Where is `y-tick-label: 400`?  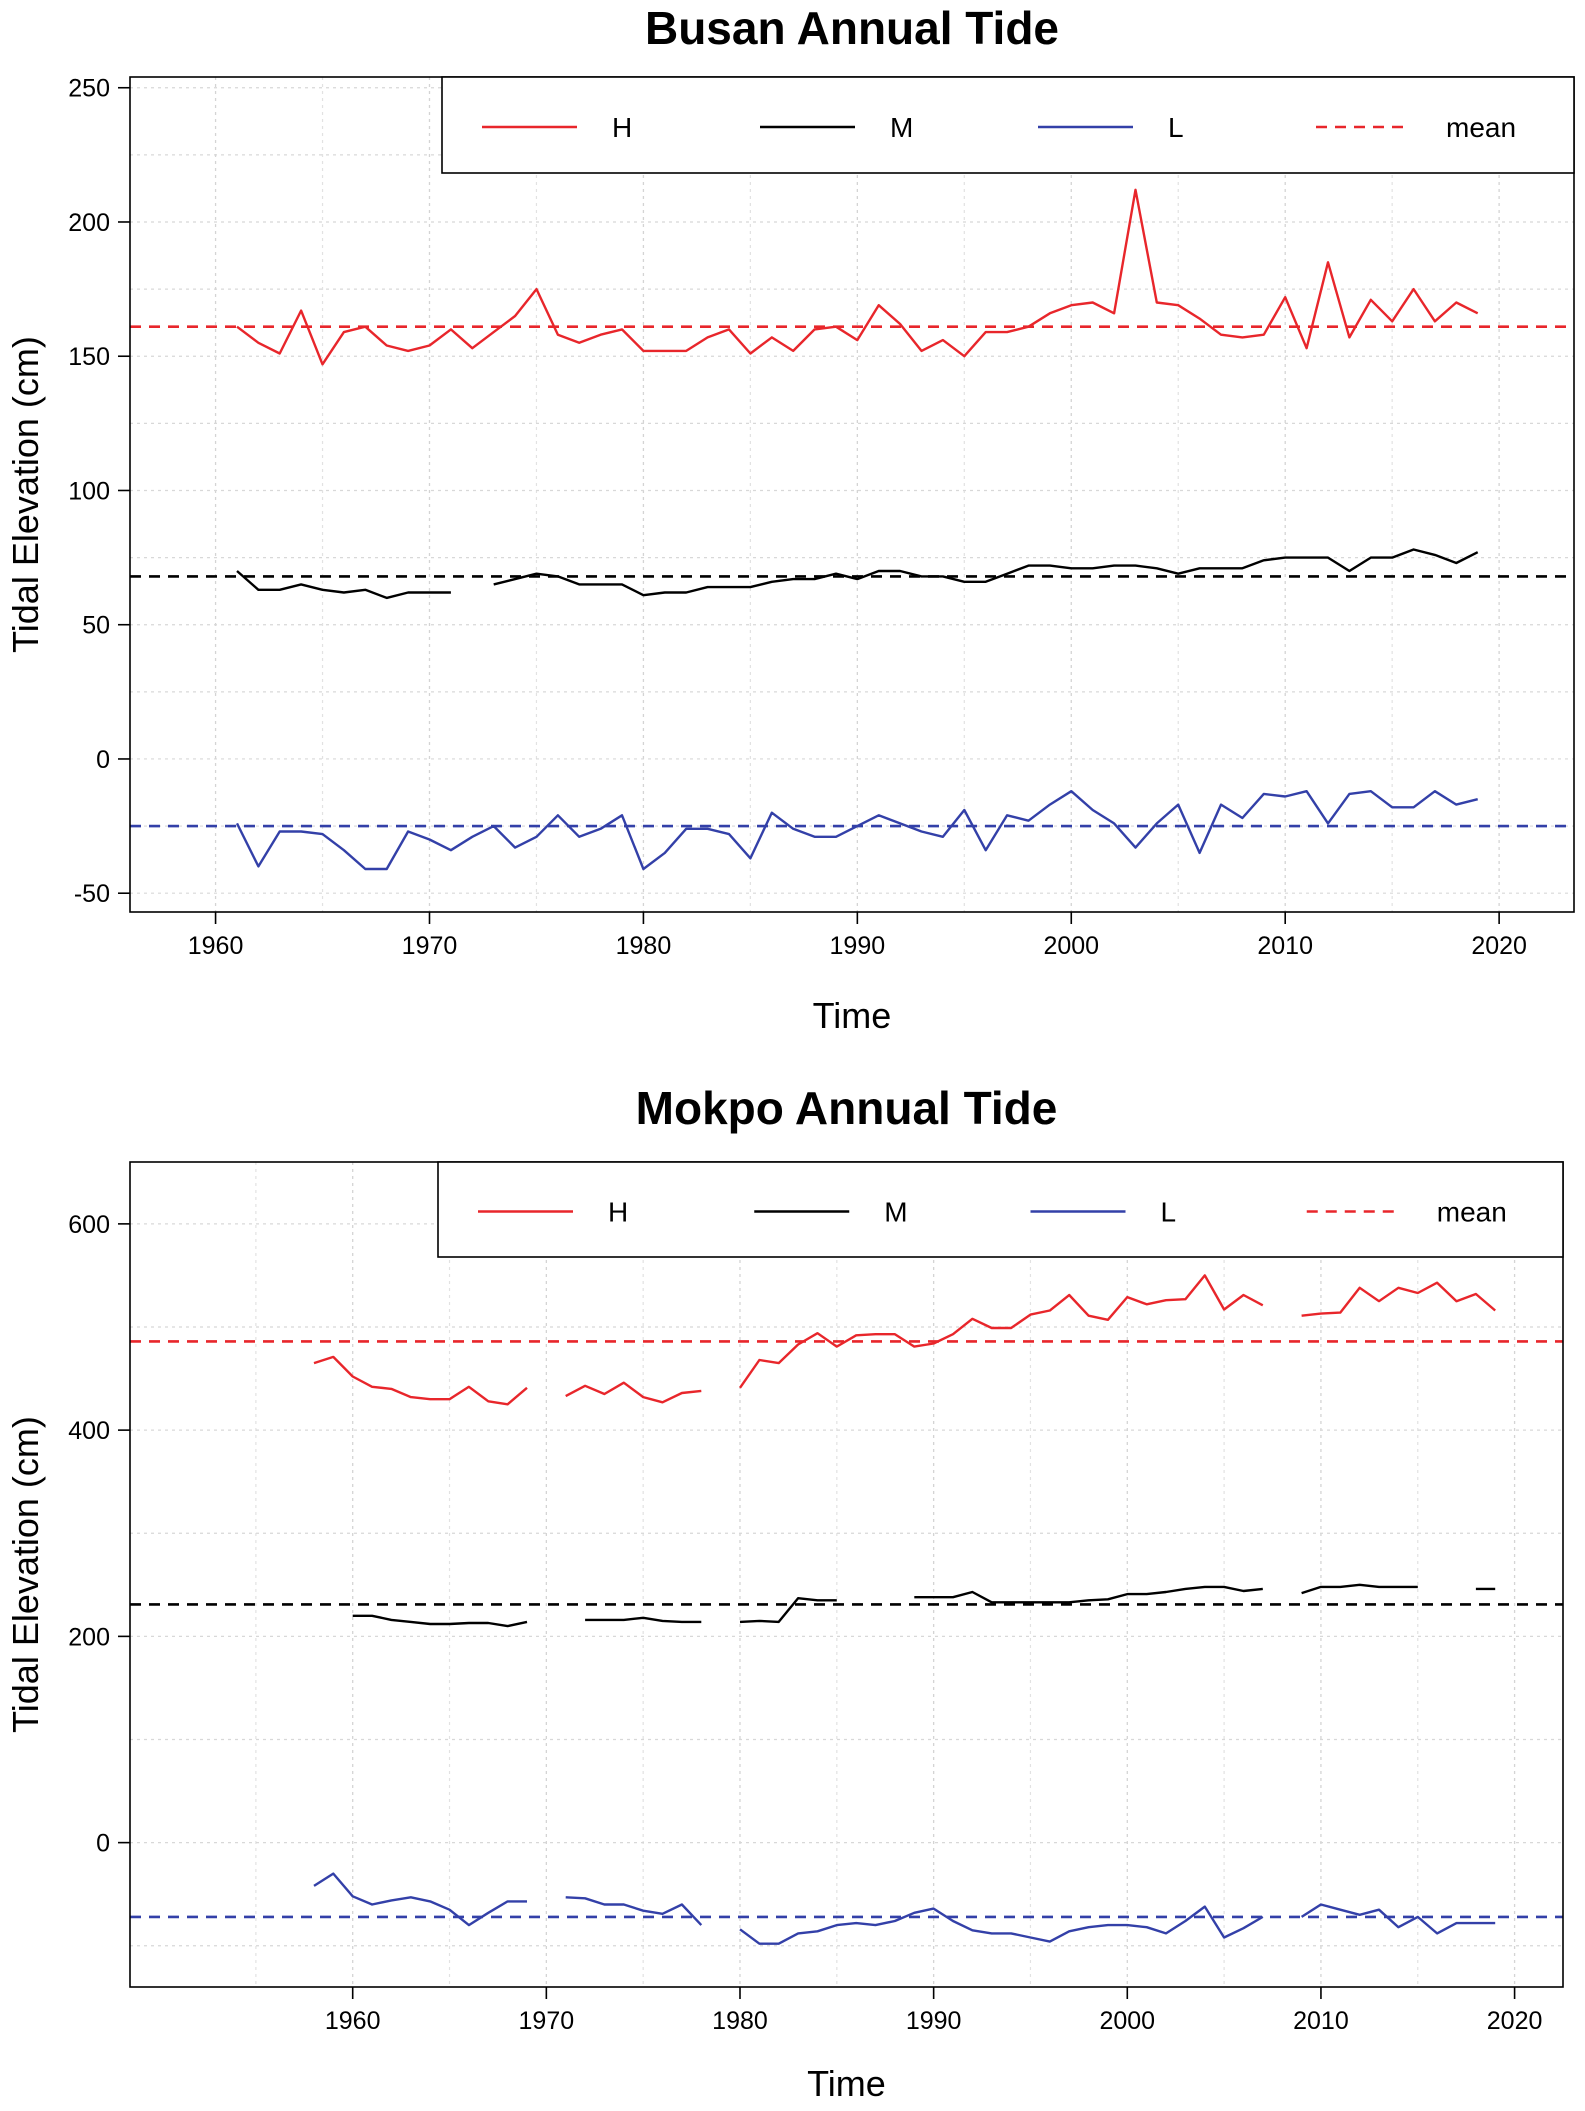 y-tick-label: 400 is located at coordinates (89, 1431).